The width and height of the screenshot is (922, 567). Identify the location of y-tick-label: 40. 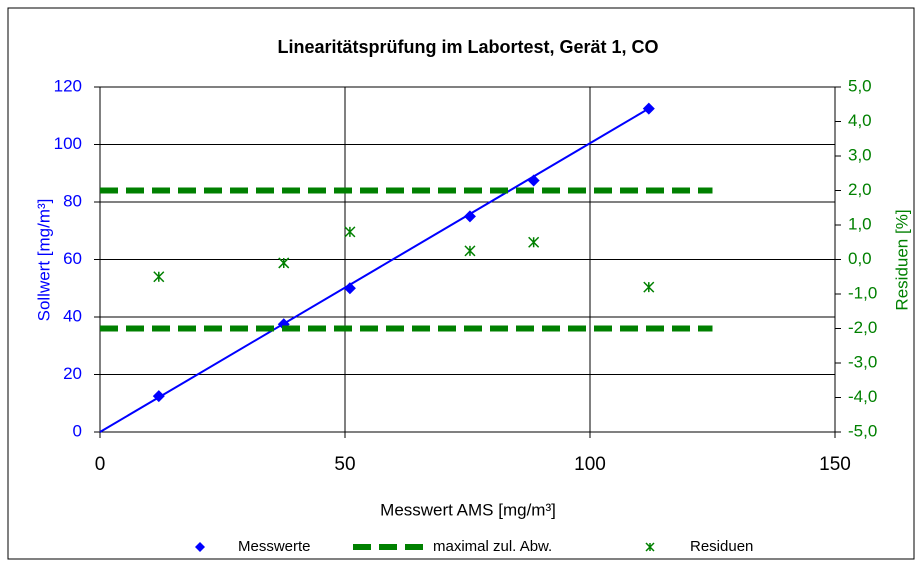
(72, 315).